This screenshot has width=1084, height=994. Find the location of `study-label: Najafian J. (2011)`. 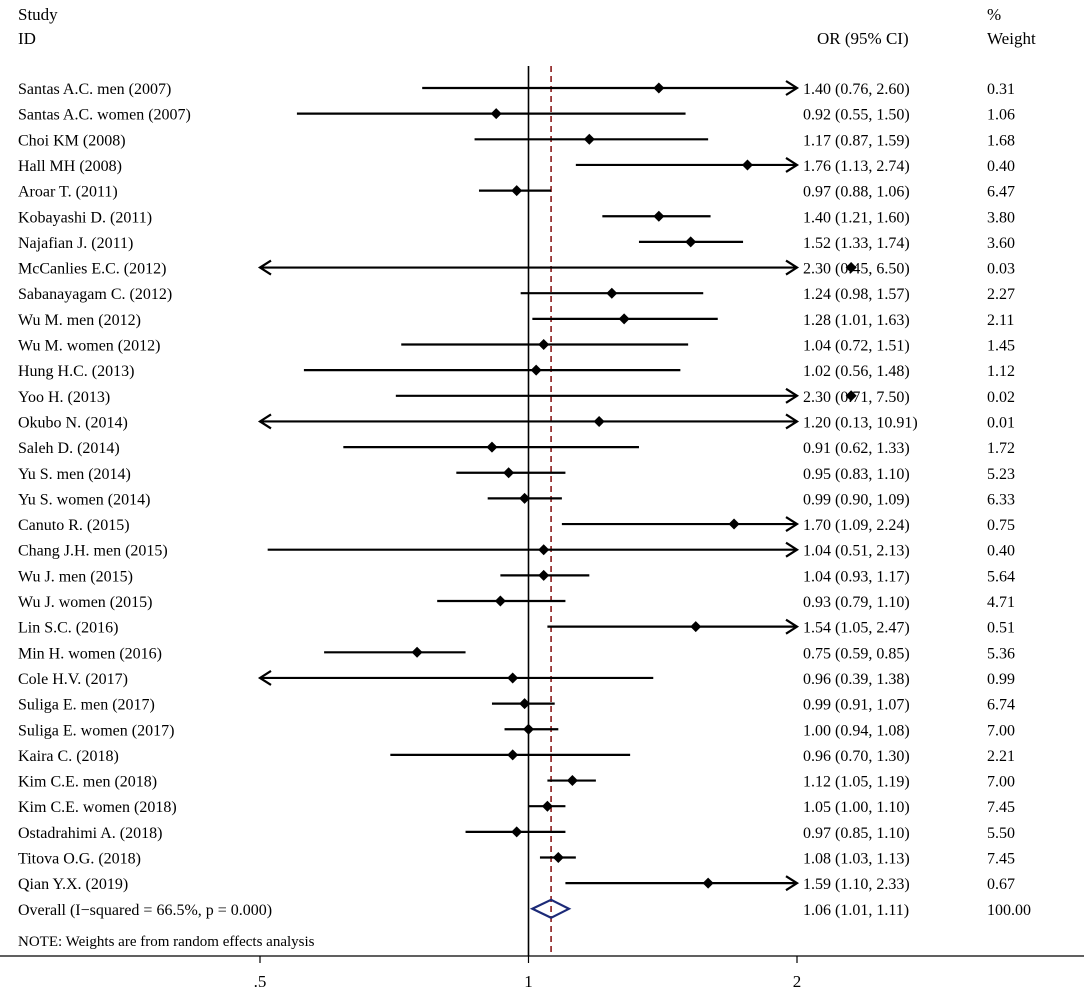

study-label: Najafian J. (2011) is located at coordinates (75, 243).